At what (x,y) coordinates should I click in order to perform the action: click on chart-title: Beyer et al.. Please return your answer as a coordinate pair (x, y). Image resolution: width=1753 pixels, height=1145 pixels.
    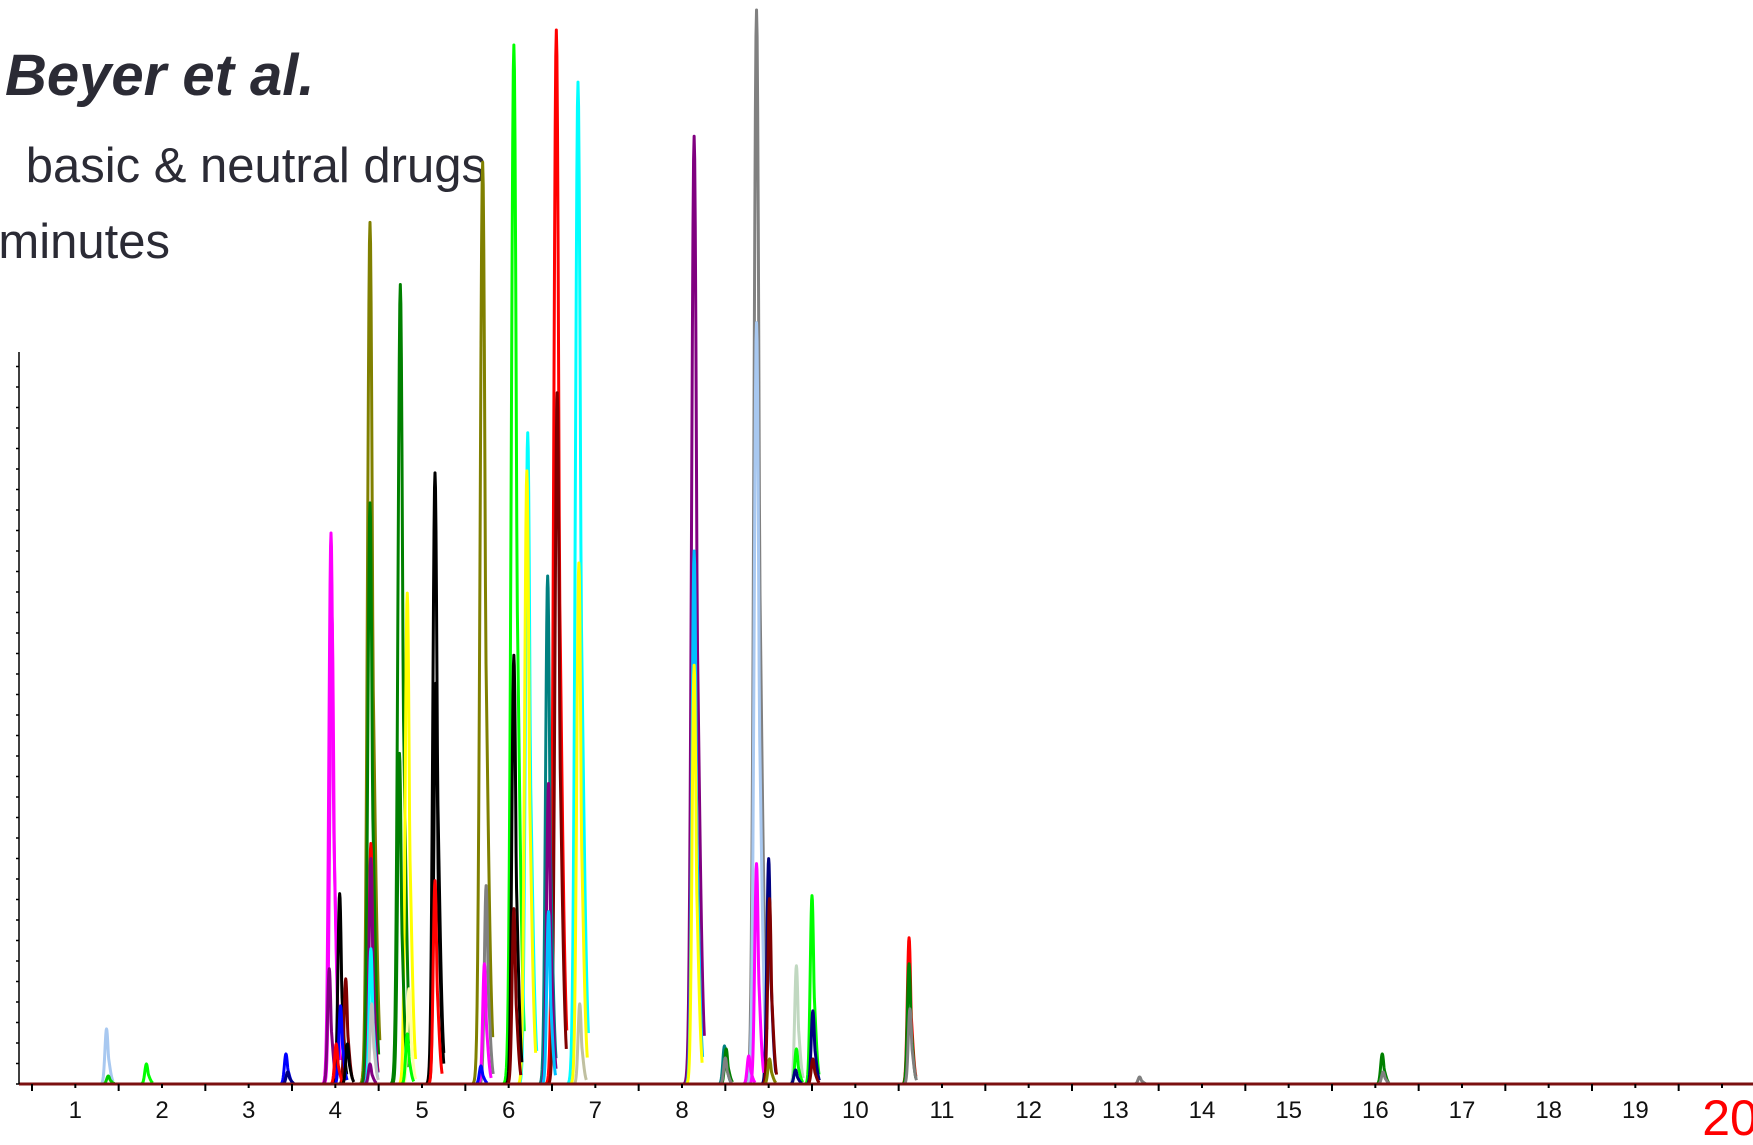
    Looking at the image, I should click on (160, 75).